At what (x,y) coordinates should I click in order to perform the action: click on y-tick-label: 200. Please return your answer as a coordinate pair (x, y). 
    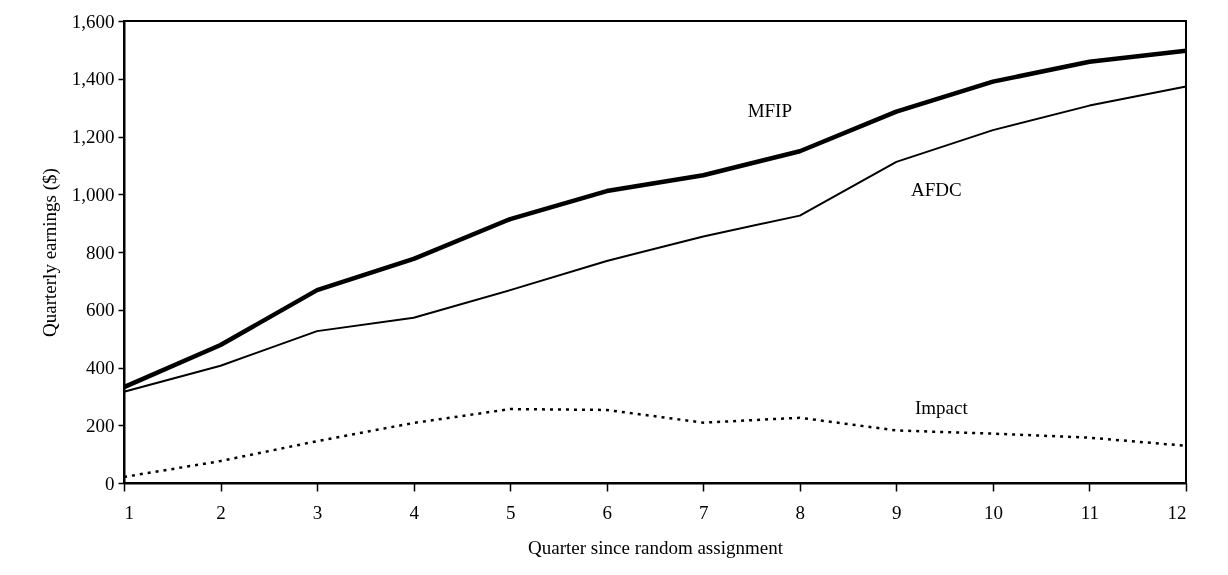
    Looking at the image, I should click on (100, 425).